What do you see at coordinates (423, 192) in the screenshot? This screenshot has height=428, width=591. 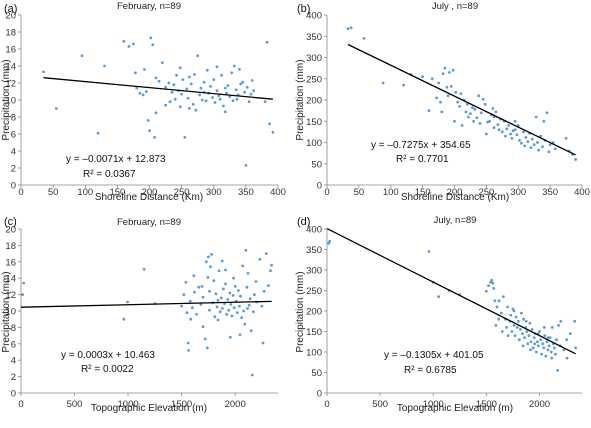 I see `x-tick-label: 150` at bounding box center [423, 192].